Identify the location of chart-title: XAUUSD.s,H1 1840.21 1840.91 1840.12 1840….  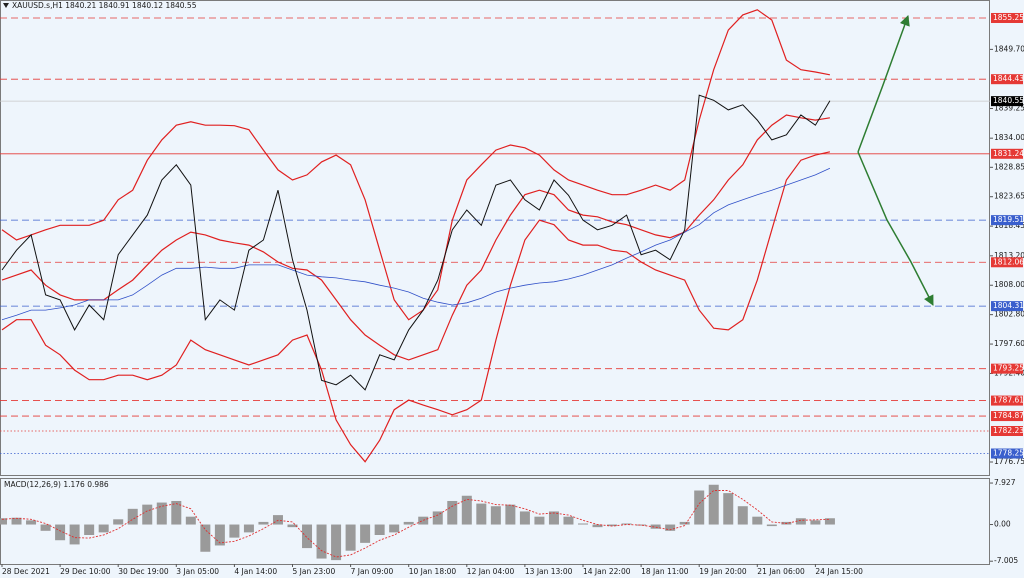
(104, 5).